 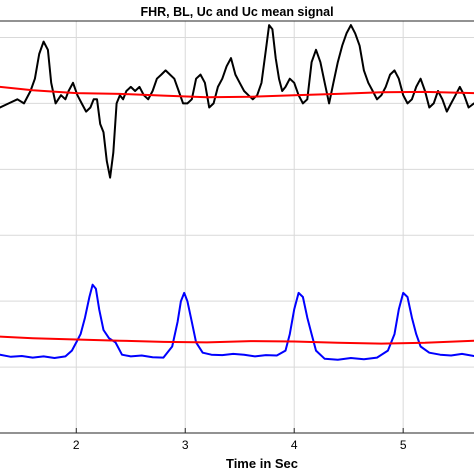 I want to click on x-tick-label: 2, so click(x=76, y=445).